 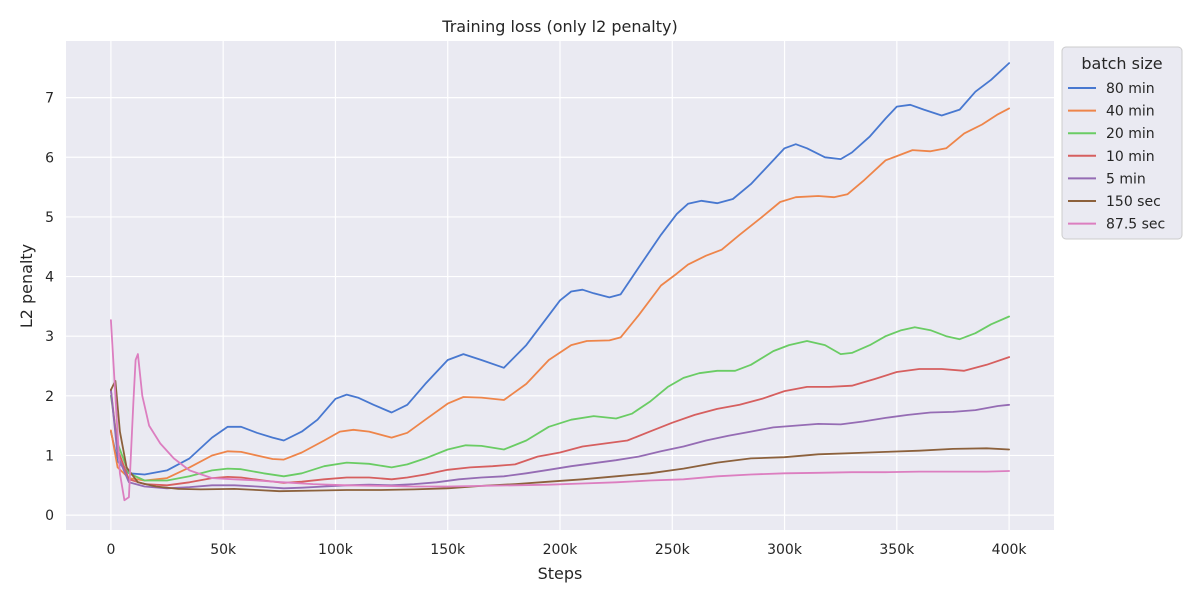 What do you see at coordinates (49, 397) in the screenshot?
I see `y-tick-label: 2` at bounding box center [49, 397].